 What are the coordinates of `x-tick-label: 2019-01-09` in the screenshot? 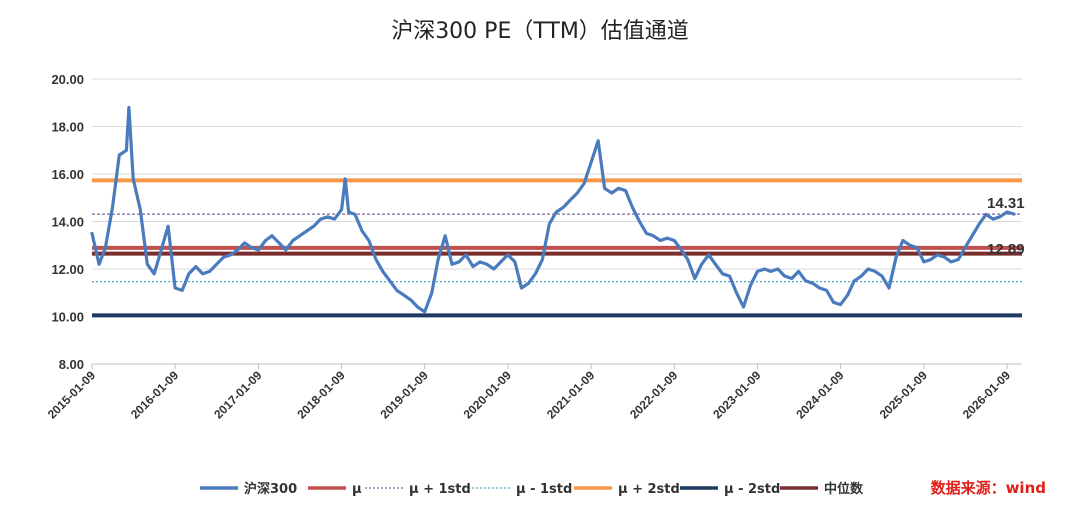 It's located at (405, 395).